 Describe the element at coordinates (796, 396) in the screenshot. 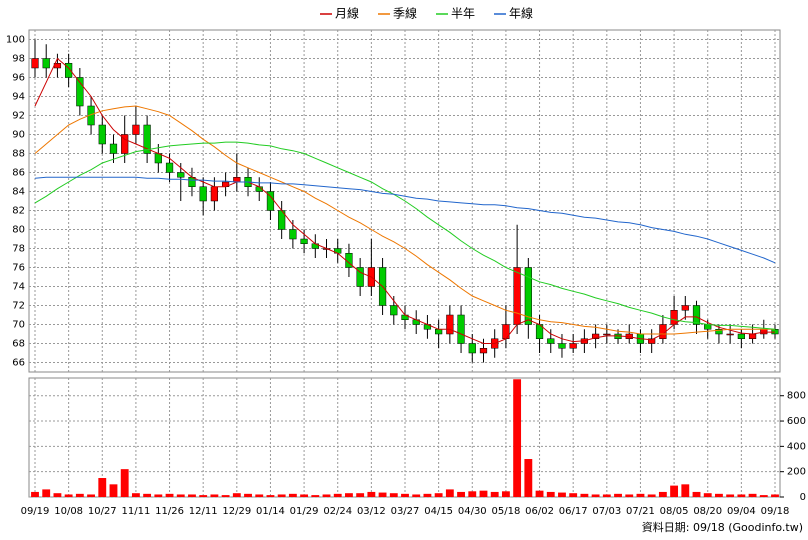

I see `y2-tick-label: 800` at that location.